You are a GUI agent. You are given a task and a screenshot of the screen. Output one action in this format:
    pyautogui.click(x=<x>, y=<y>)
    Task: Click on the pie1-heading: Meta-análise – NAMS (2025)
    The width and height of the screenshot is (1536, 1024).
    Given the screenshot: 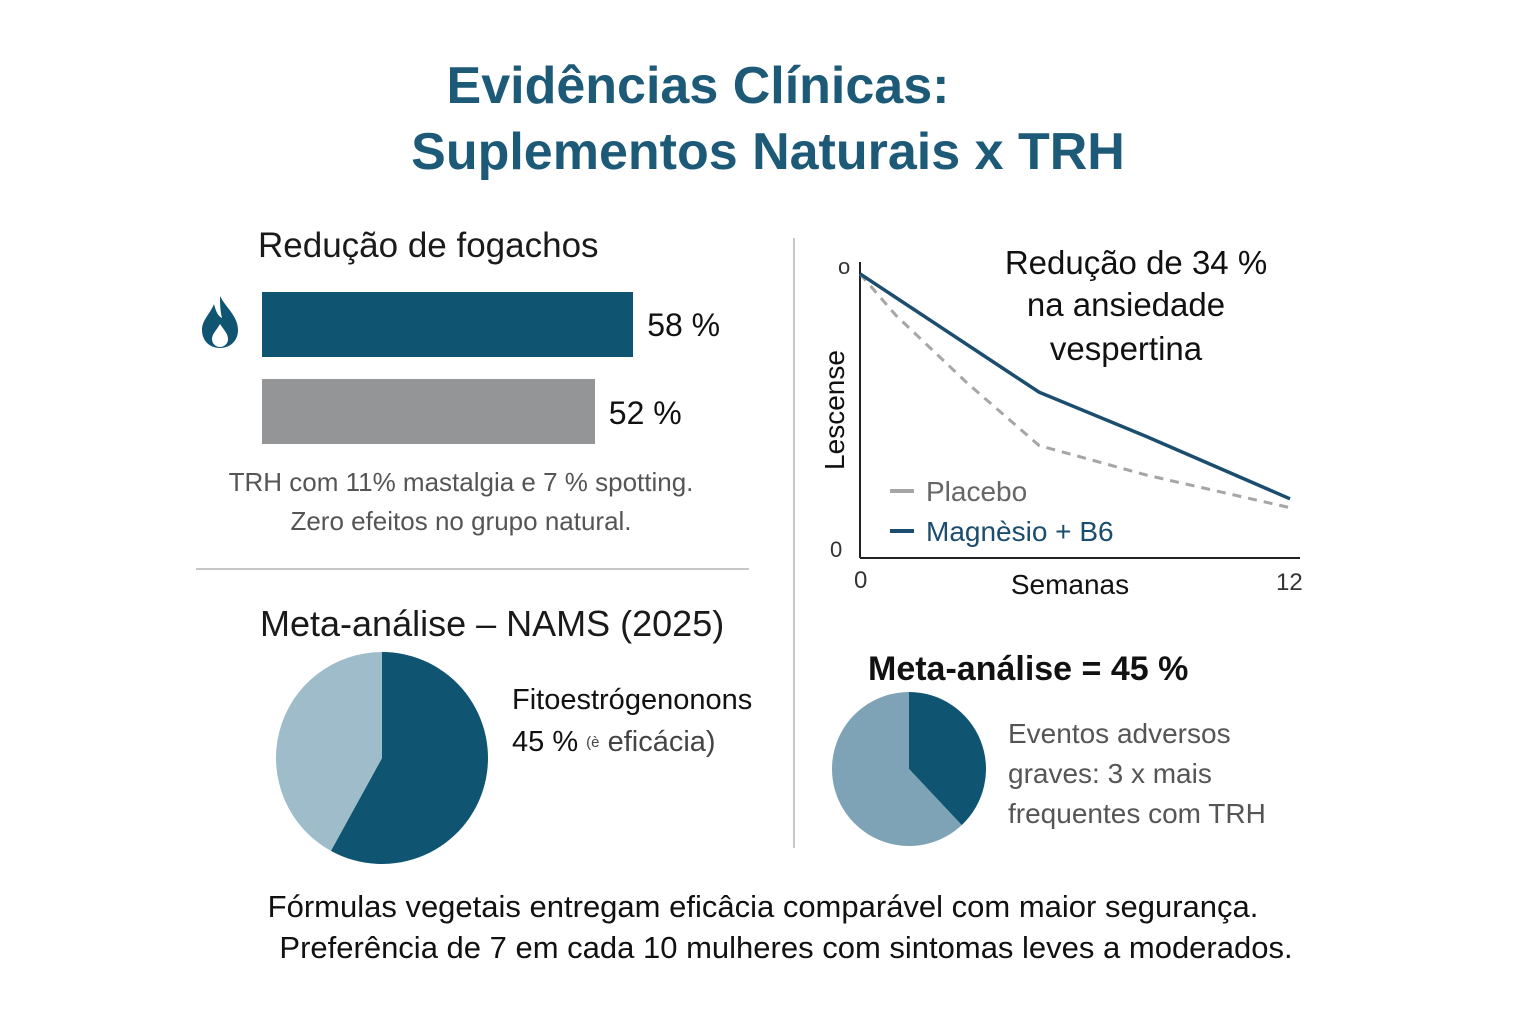 What is the action you would take?
    pyautogui.click(x=492, y=623)
    